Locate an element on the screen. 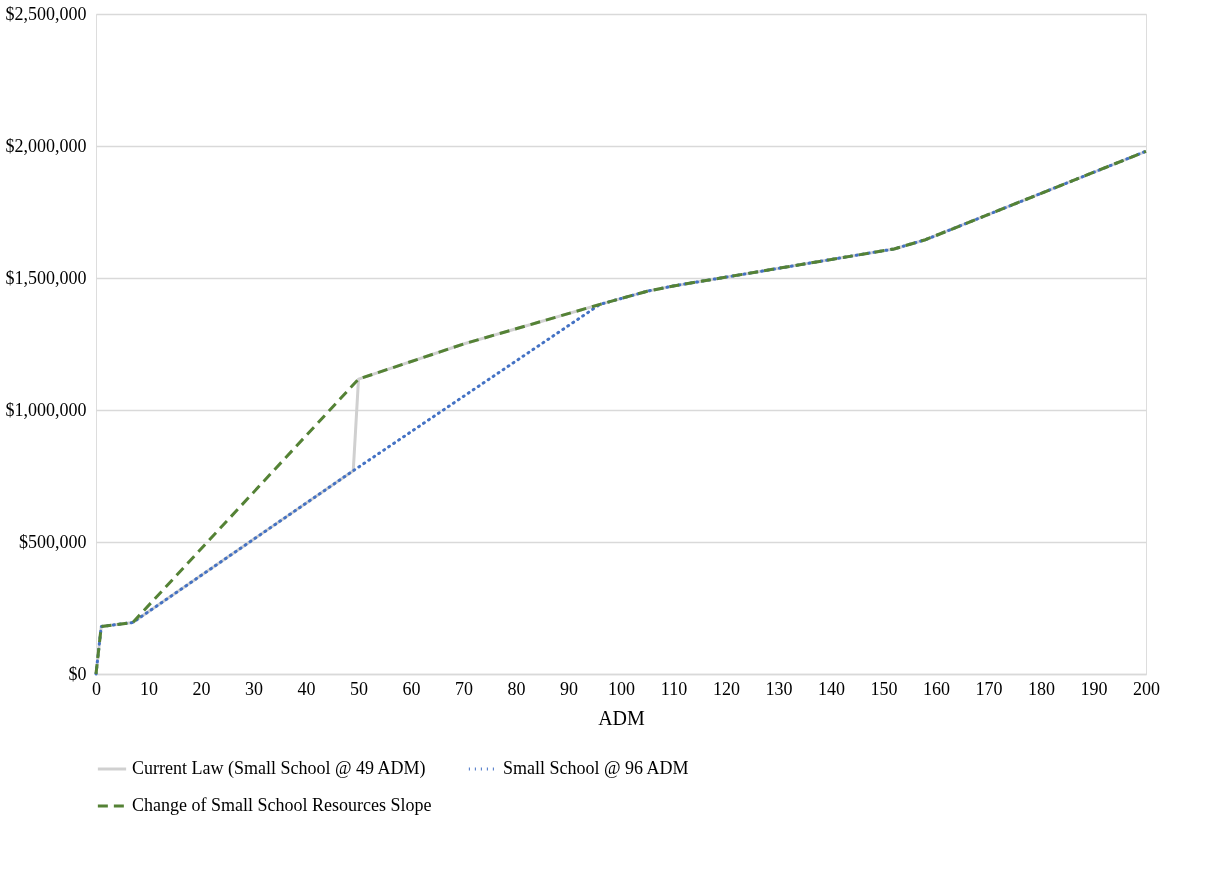 The width and height of the screenshot is (1219, 875). y-tick-label: $0 is located at coordinates (77, 673).